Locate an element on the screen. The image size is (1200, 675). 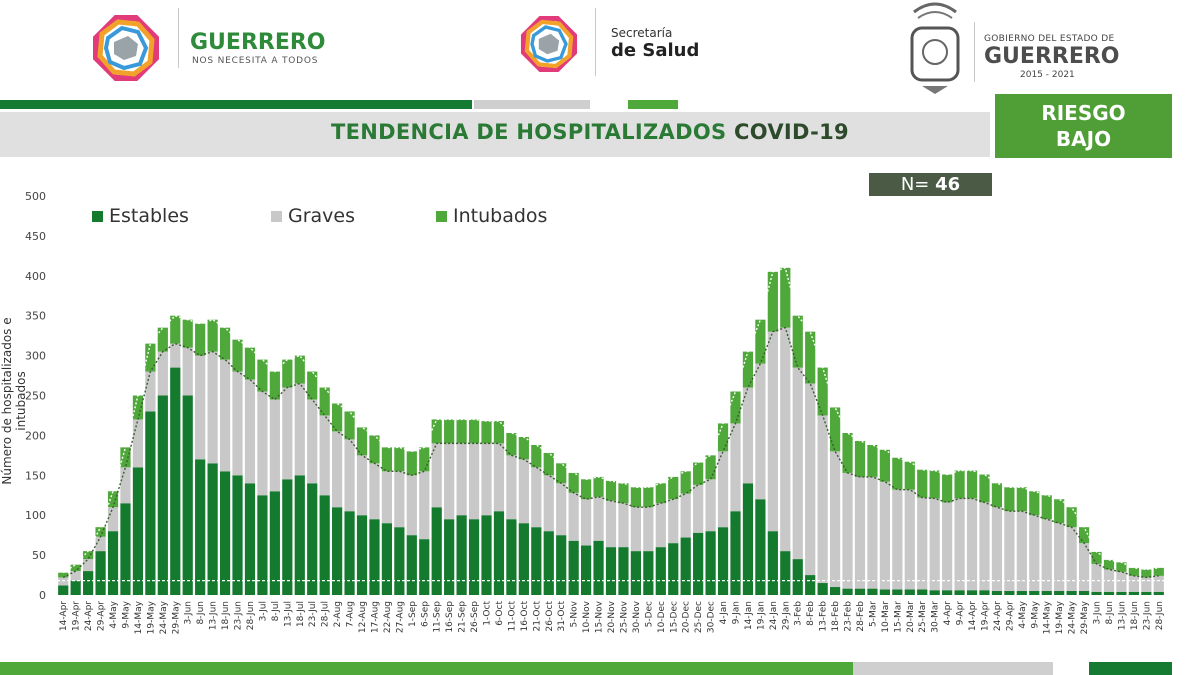
x-tick-label: 21-Sep is located at coordinates (463, 617).